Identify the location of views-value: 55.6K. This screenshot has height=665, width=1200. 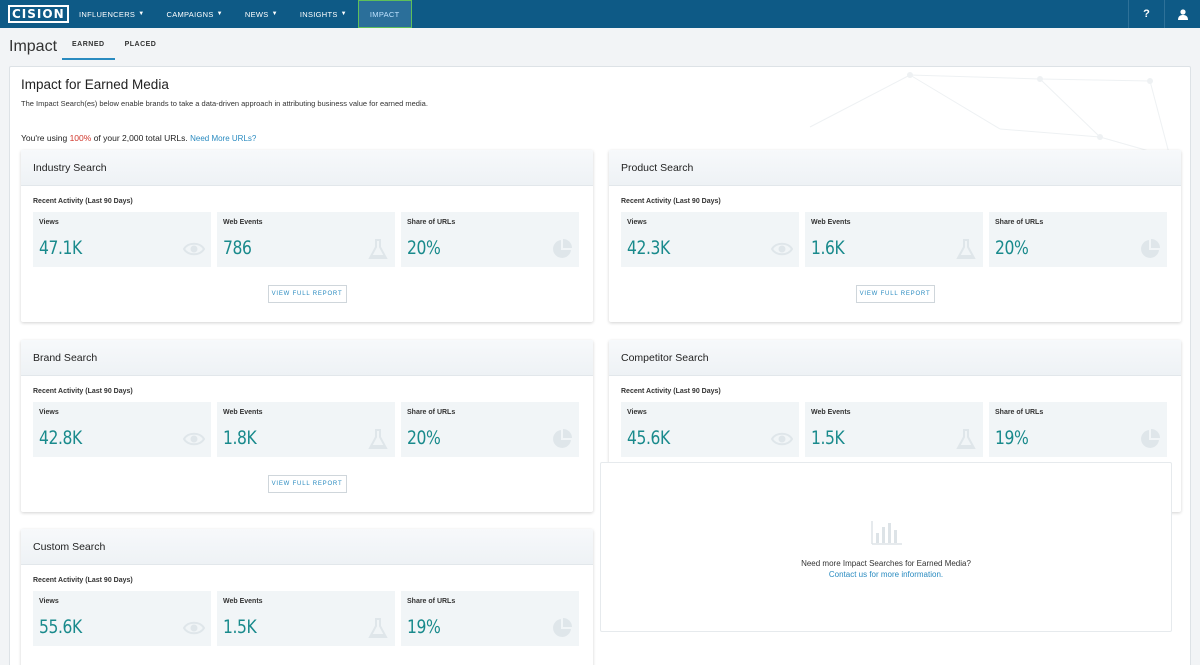
(60, 627).